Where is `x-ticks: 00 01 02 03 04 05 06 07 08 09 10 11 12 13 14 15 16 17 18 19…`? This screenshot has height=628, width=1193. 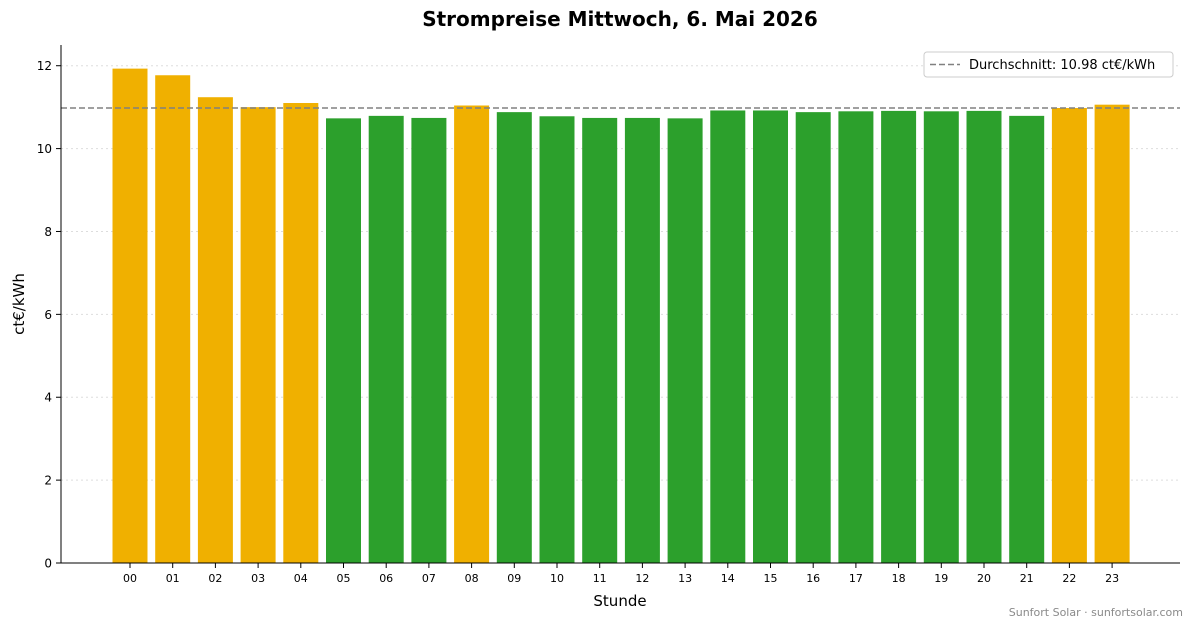
x-ticks: 00 01 02 03 04 05 06 07 08 09 10 11 12 13 14 15 16 17 18 19… is located at coordinates (621, 574).